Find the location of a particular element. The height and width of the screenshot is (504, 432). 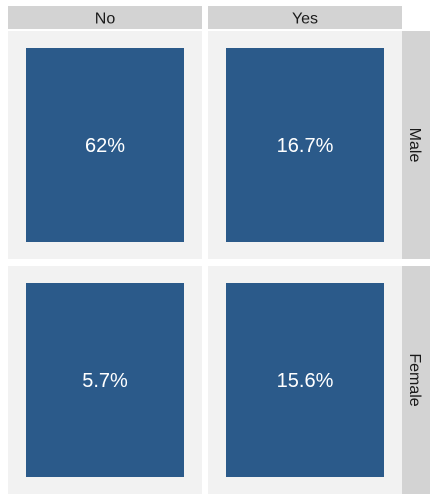

cell-value-label: 5.7% is located at coordinates (105, 381).